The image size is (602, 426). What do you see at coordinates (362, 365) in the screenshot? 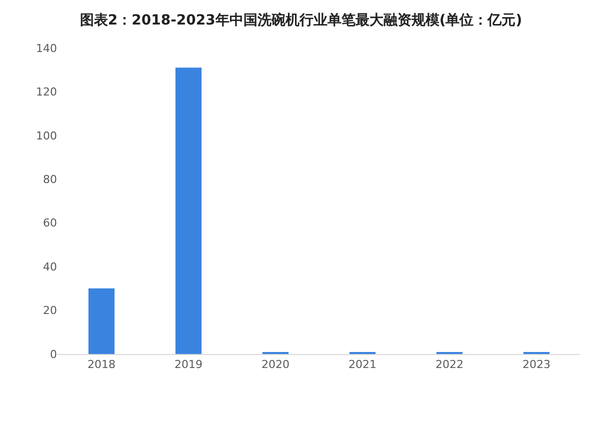
I see `x-tick-label: 2021` at bounding box center [362, 365].